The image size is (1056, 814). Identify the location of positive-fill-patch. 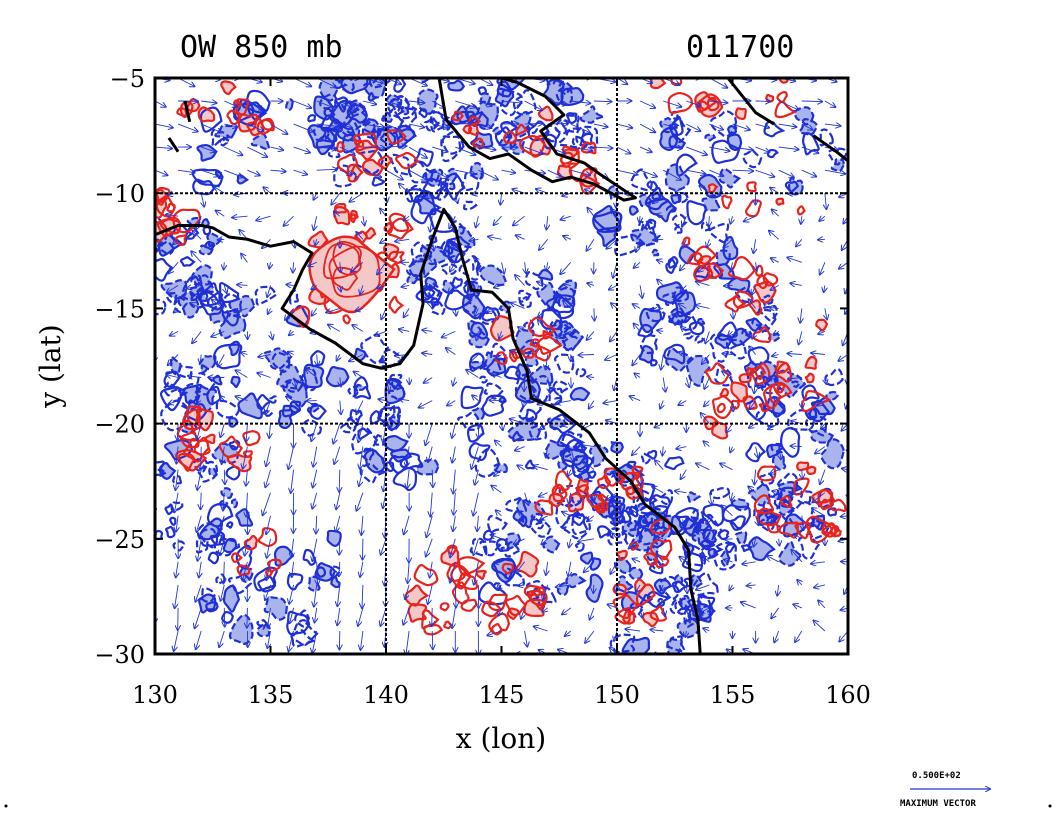
(740, 113).